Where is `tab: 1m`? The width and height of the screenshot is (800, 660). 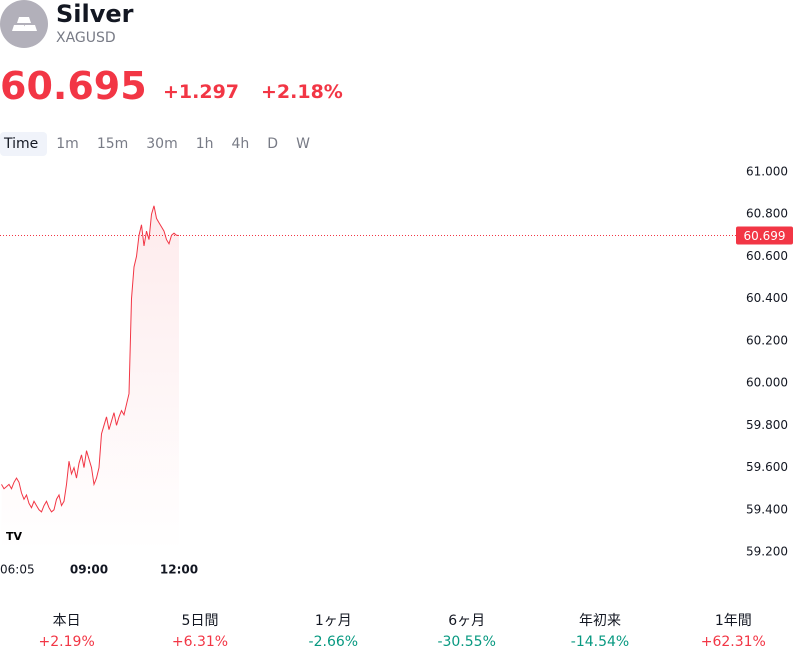 tab: 1m is located at coordinates (67, 144).